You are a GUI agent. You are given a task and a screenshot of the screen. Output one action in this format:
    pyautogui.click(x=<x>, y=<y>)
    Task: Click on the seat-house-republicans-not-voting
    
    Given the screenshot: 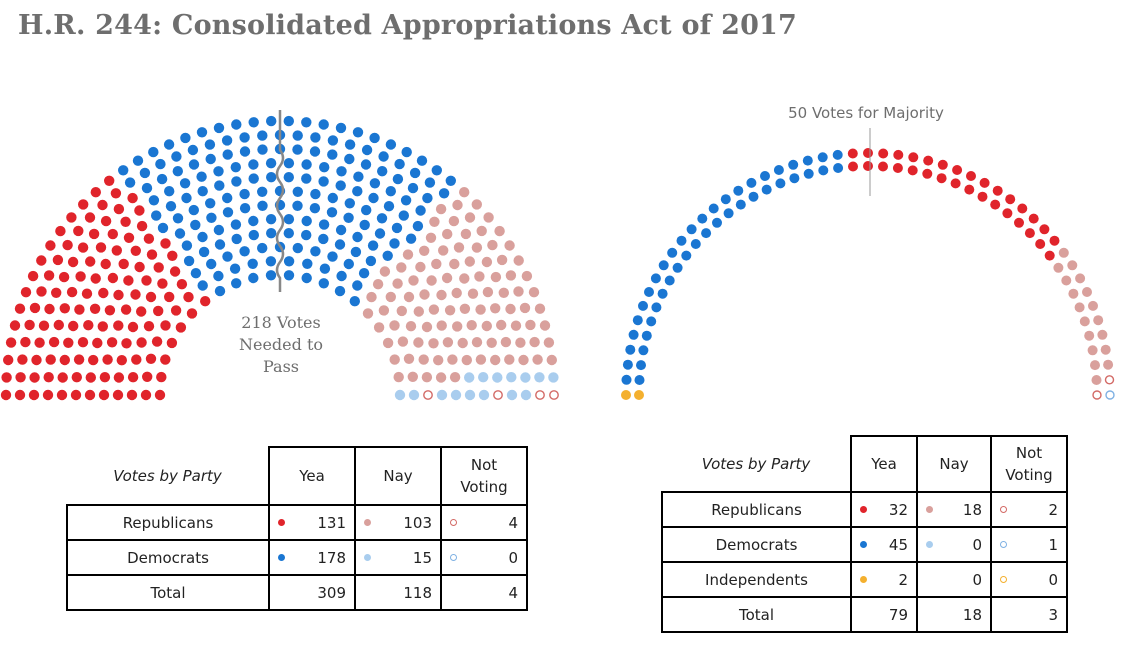 What is the action you would take?
    pyautogui.click(x=540, y=395)
    